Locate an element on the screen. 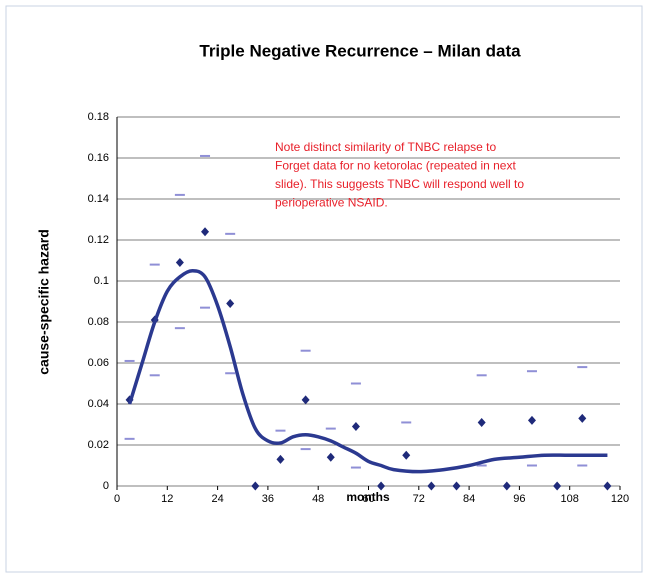 The height and width of the screenshot is (580, 650). x-tick-label: 0 is located at coordinates (117, 499).